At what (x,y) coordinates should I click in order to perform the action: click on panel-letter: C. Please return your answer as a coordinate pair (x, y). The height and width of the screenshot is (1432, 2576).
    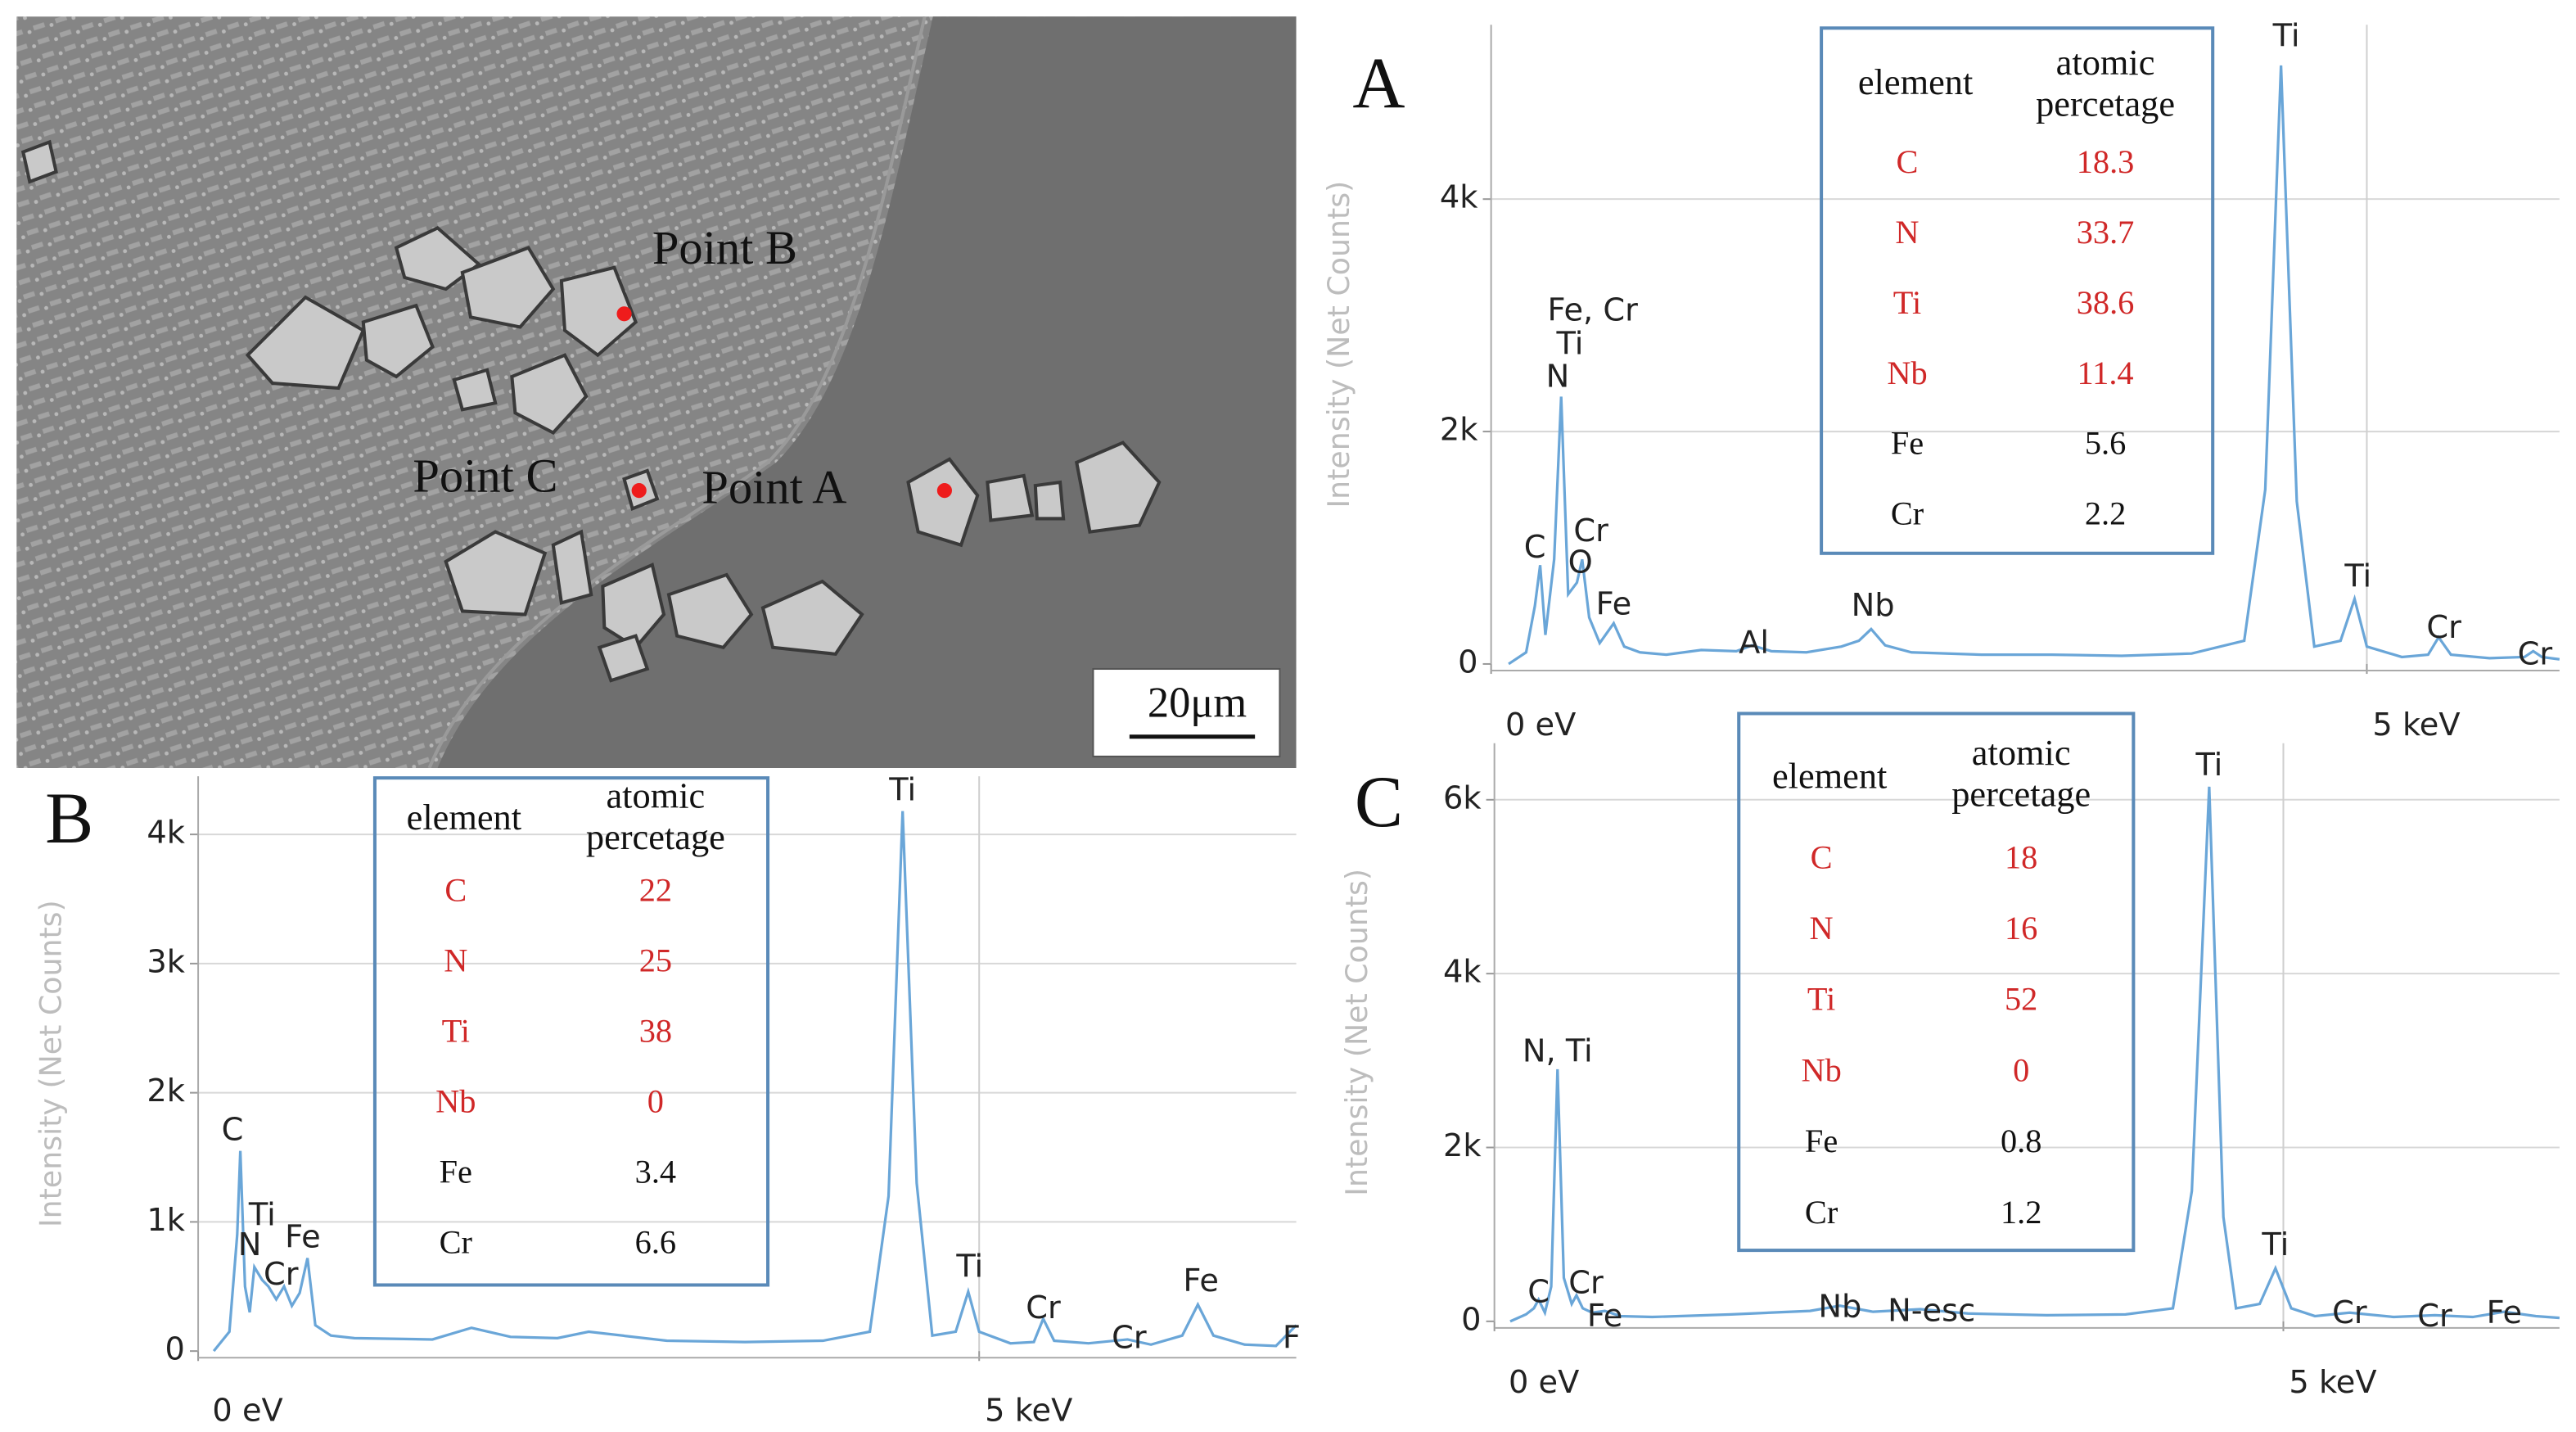
    Looking at the image, I should click on (1379, 802).